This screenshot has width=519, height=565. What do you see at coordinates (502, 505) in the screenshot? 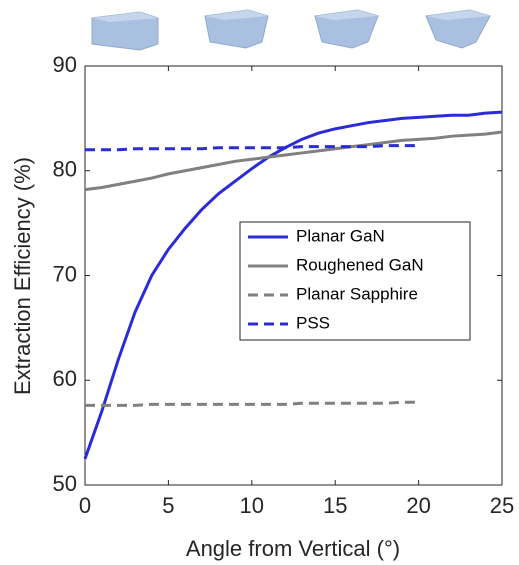
I see `x-tick-label: 25` at bounding box center [502, 505].